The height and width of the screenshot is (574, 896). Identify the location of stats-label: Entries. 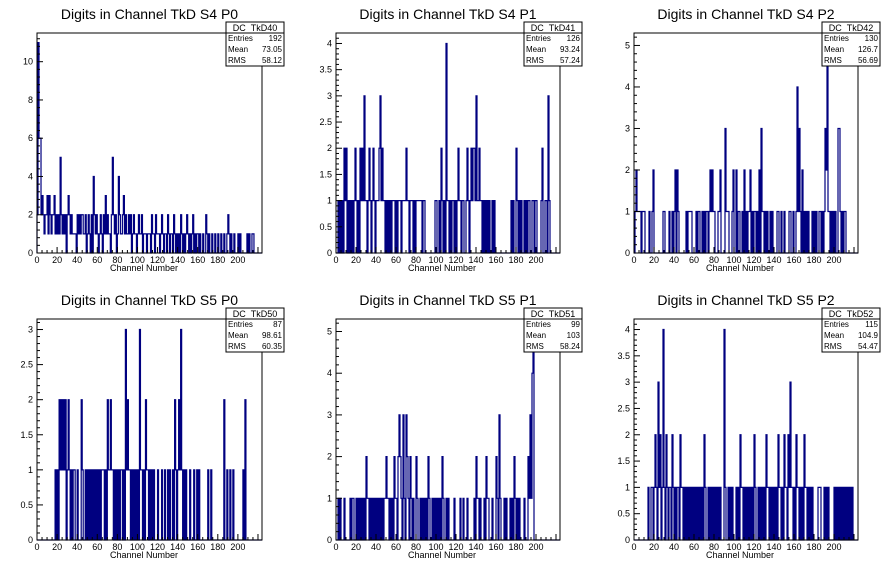
(240, 324).